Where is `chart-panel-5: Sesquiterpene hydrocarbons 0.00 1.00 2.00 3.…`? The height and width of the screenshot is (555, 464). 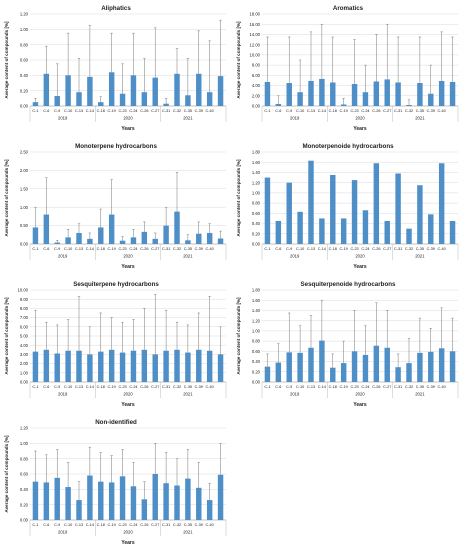
chart-panel-5: Sesquiterpene hydrocarbons 0.00 1.00 2.00 3.… is located at coordinates (115, 344).